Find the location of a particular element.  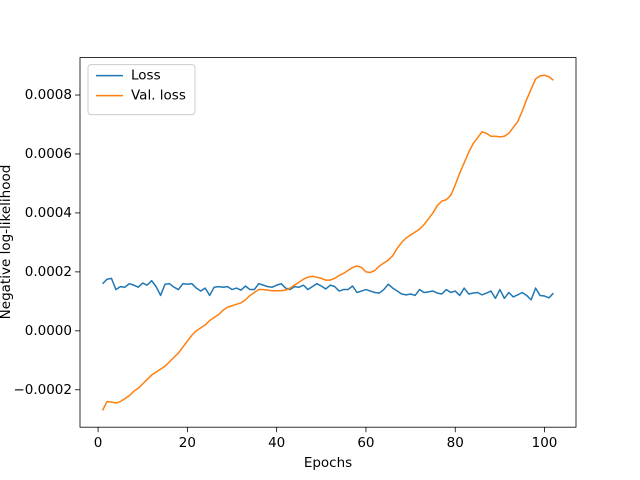

x-tick-label: 20 is located at coordinates (187, 443).